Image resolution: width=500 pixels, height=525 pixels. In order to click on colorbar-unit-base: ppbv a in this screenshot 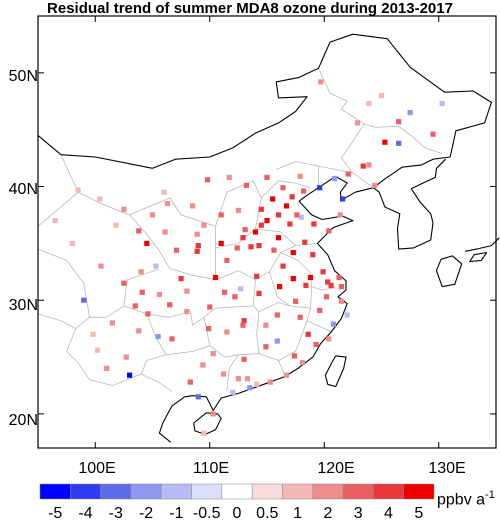, I will do `click(461, 500)`.